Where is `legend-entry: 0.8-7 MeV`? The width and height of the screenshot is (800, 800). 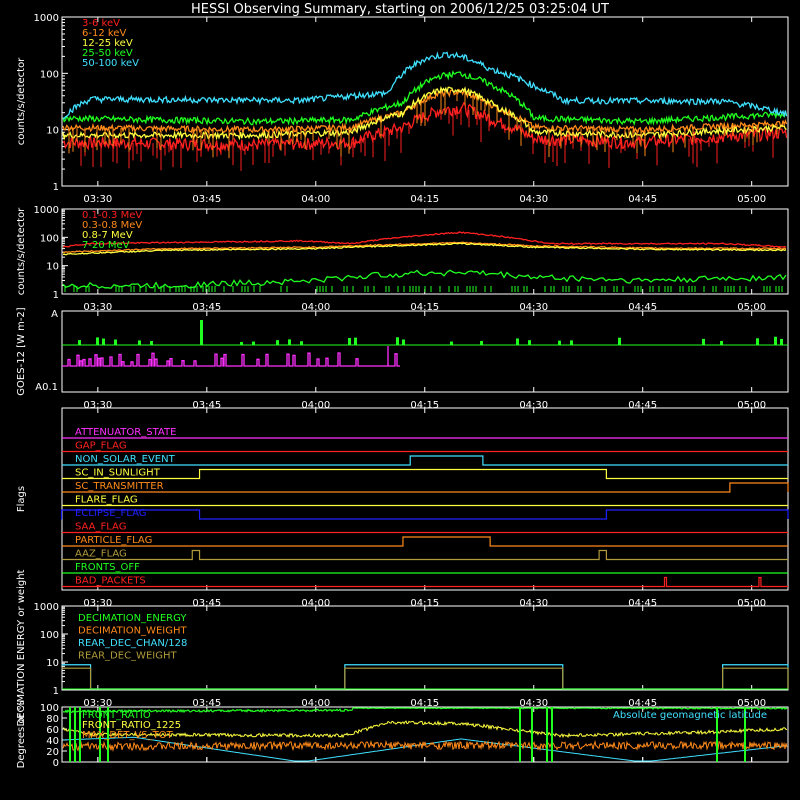
legend-entry: 0.8-7 MeV is located at coordinates (107, 235).